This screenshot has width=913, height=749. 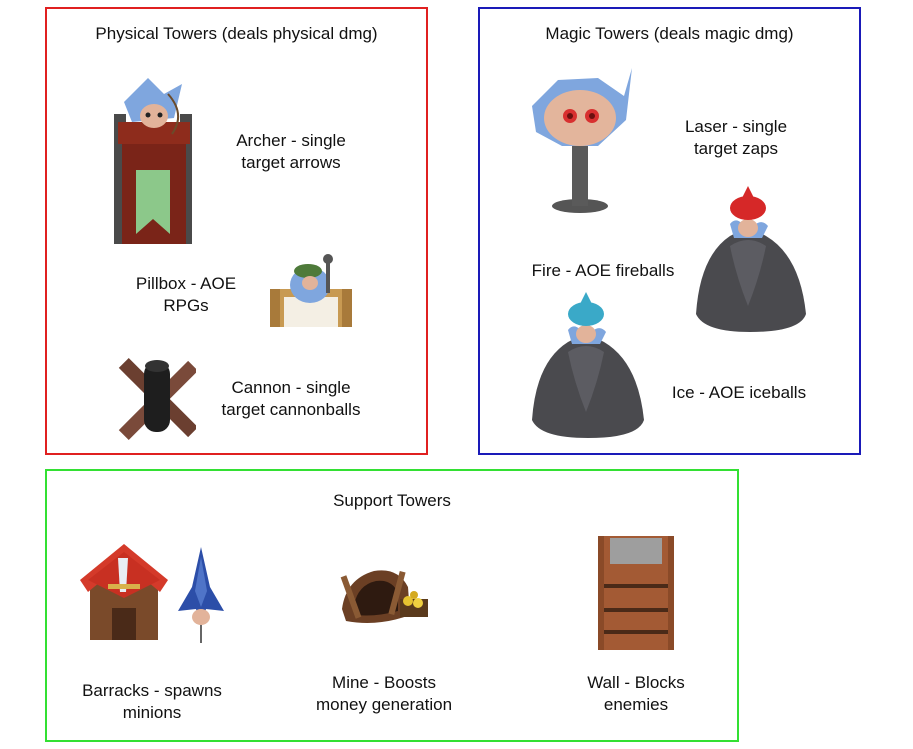 What do you see at coordinates (669, 33) in the screenshot?
I see `magic-towers-title: Magic Towers (deals magic dmg)` at bounding box center [669, 33].